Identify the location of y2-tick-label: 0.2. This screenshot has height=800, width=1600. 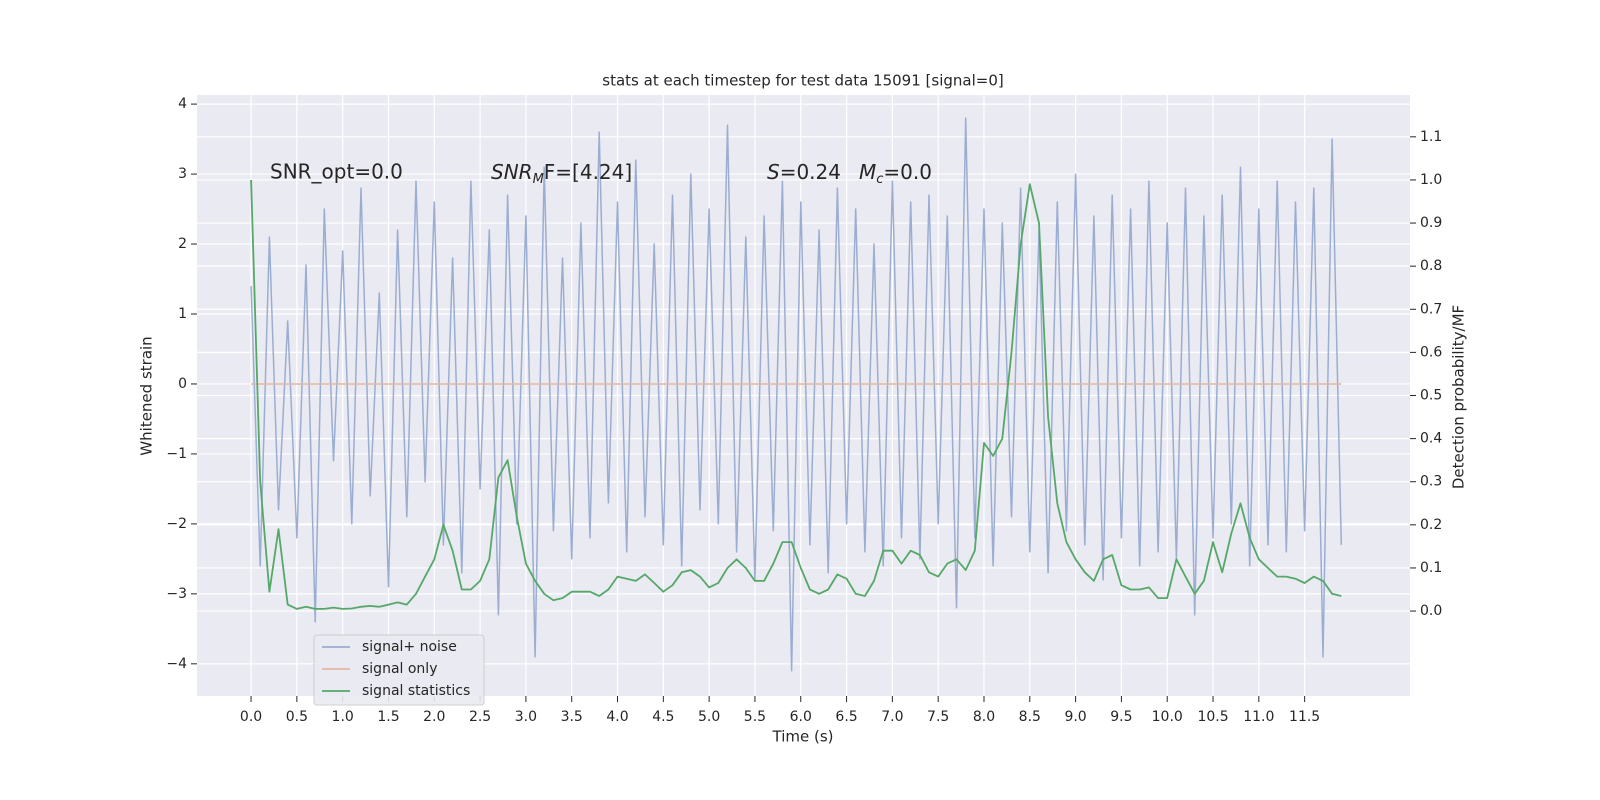
(1431, 525).